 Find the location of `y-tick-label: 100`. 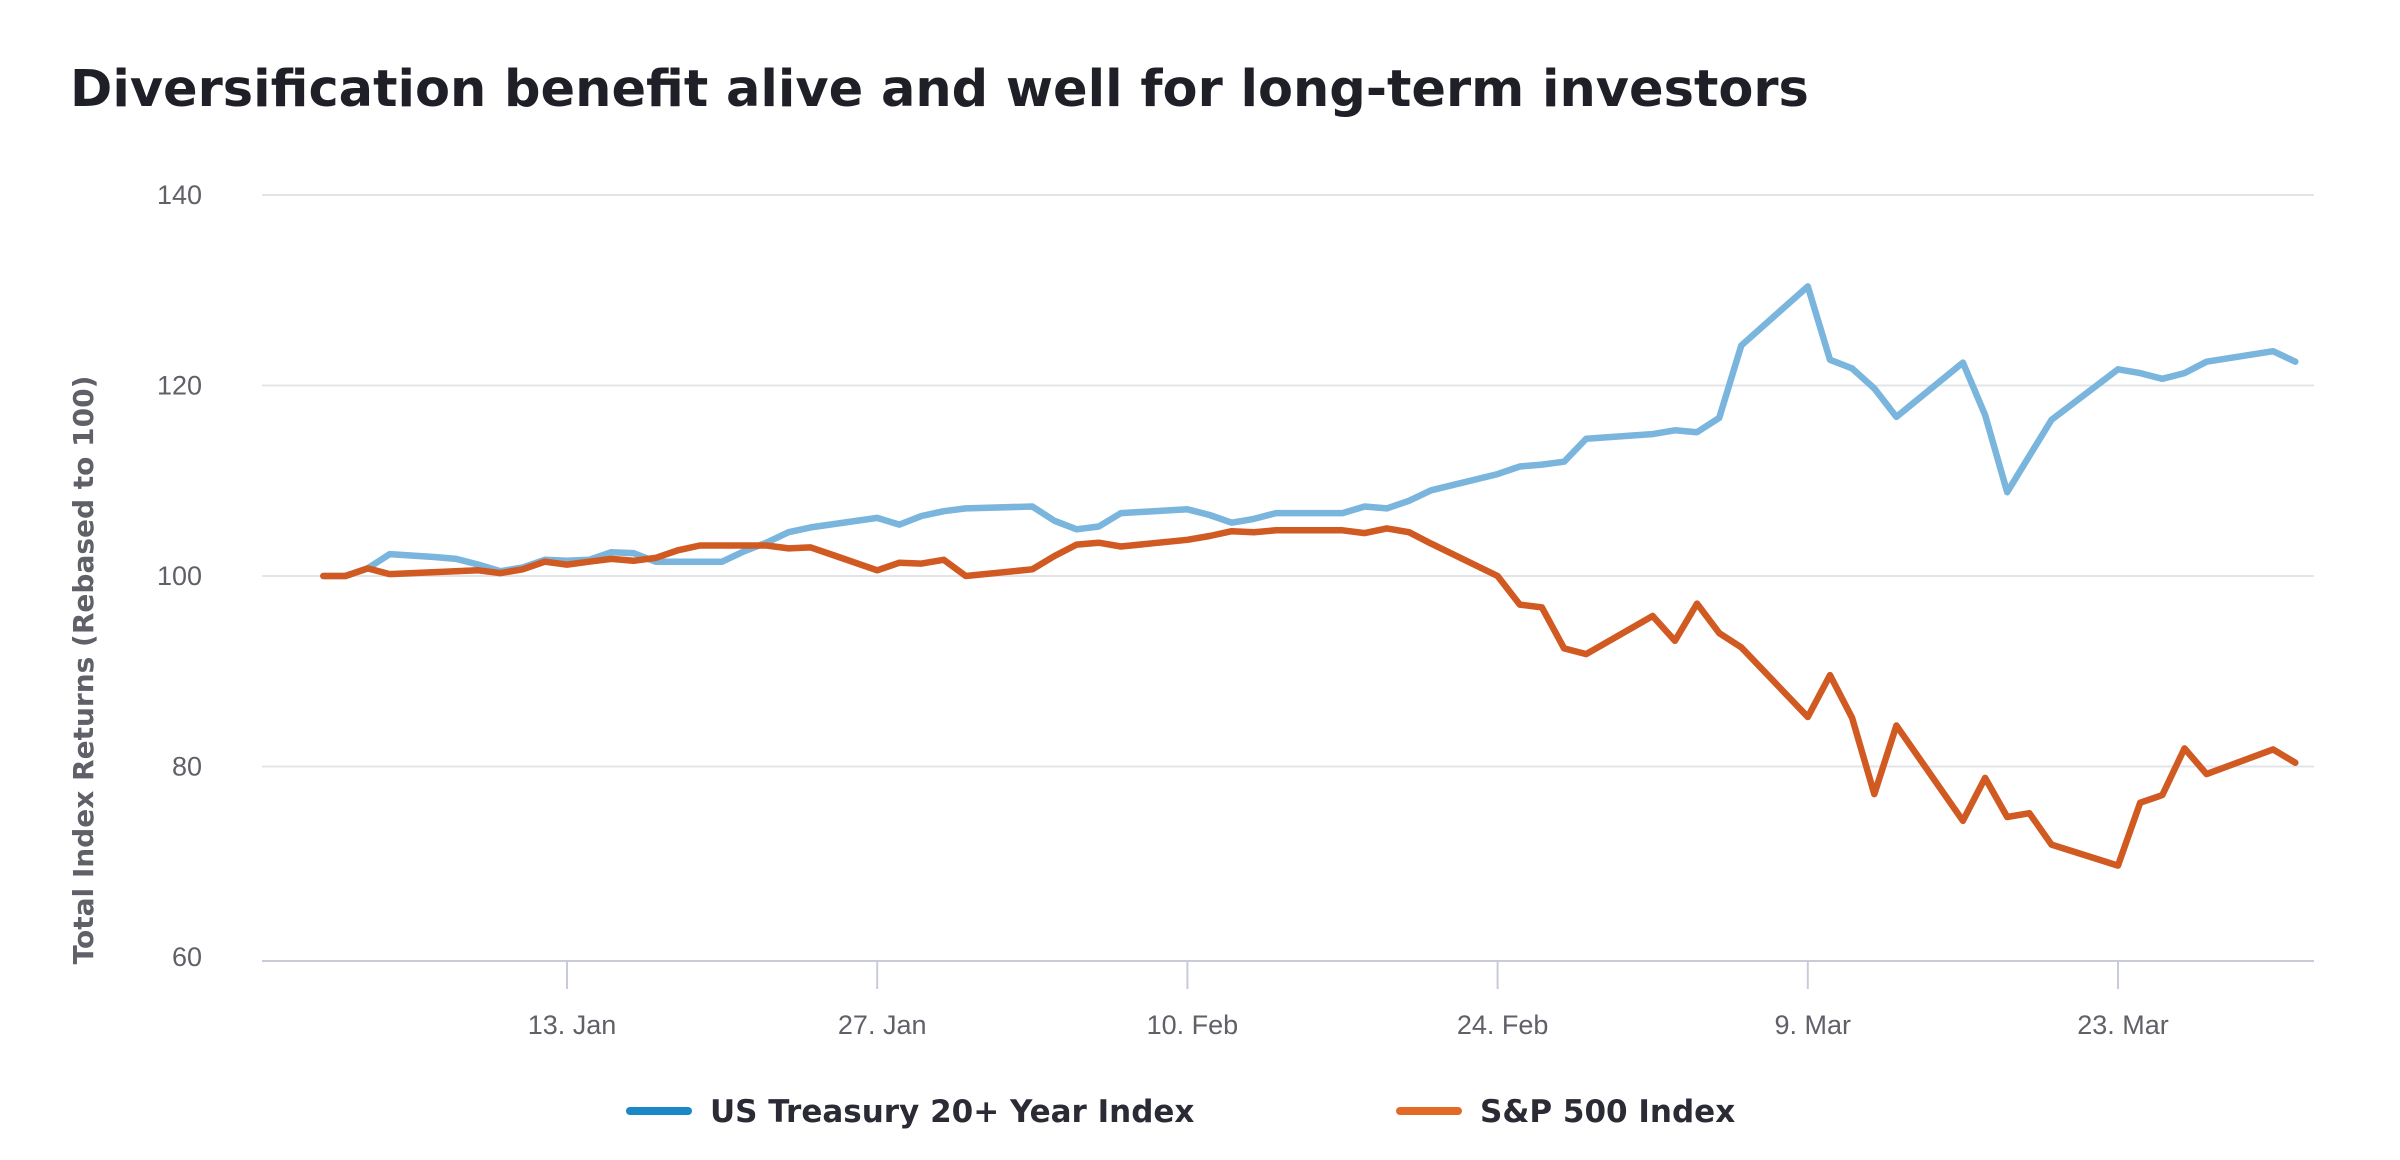

y-tick-label: 100 is located at coordinates (179, 576).